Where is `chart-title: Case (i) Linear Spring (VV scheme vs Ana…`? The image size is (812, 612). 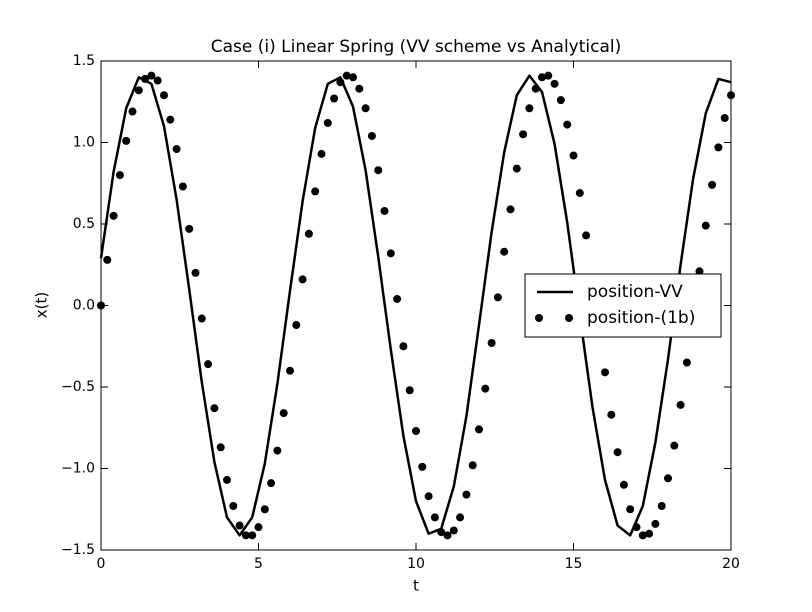
chart-title: Case (i) Linear Spring (VV scheme vs Ana… is located at coordinates (416, 47).